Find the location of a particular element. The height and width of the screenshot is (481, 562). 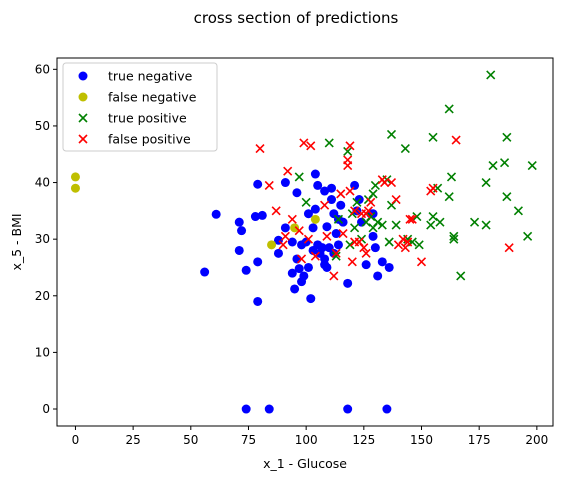

y-axis-ticks: 0 10 20 30 40 50 60 is located at coordinates (46, 239).